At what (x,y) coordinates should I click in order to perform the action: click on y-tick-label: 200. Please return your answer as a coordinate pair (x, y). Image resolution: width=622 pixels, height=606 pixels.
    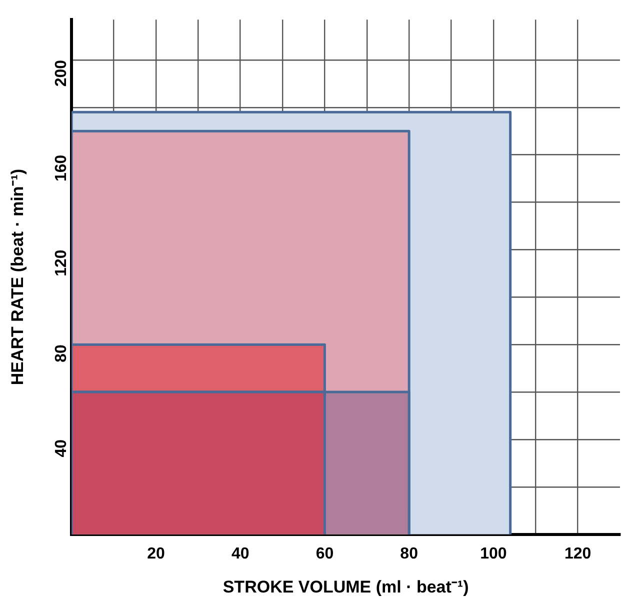
    Looking at the image, I should click on (61, 73).